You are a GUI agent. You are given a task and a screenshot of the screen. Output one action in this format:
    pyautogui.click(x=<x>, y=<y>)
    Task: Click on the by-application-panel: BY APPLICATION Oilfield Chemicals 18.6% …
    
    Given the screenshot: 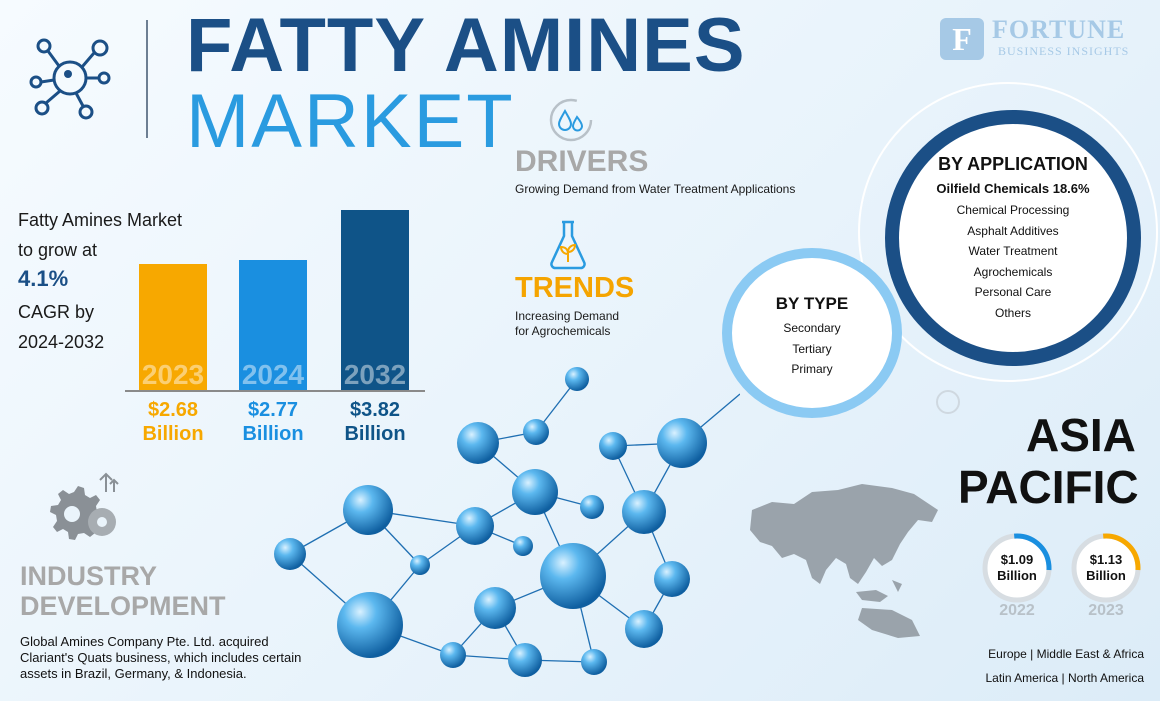 What is the action you would take?
    pyautogui.click(x=1013, y=238)
    